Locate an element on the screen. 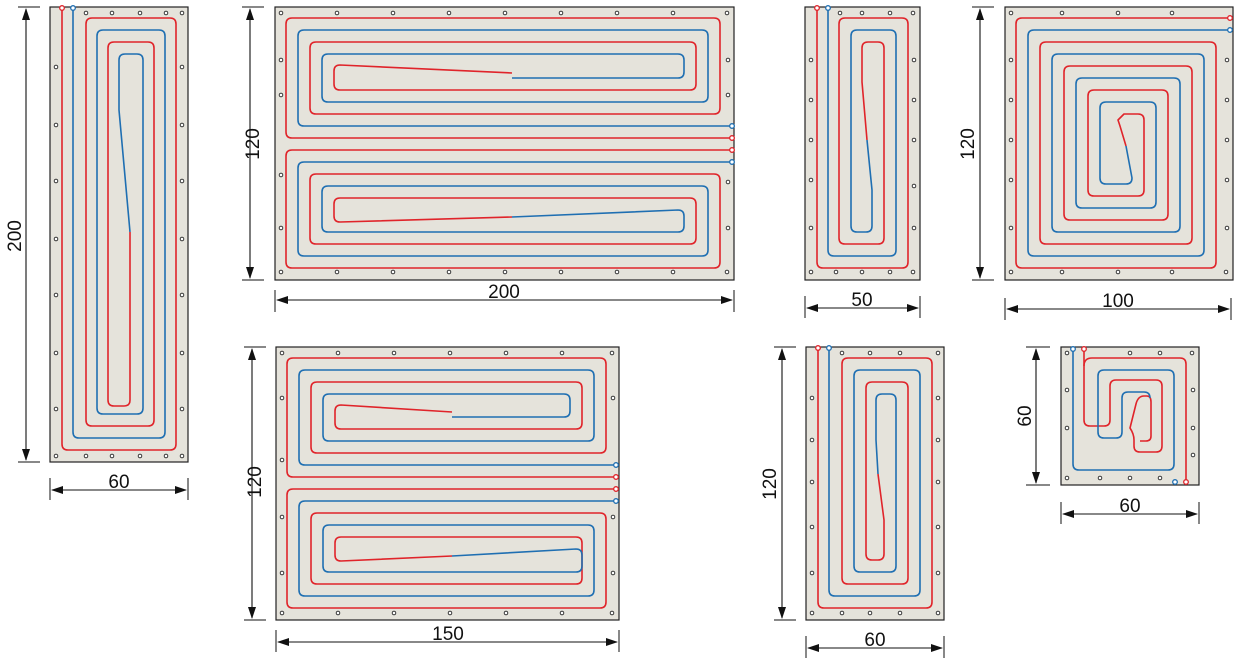  panel-60x200: 200 60 is located at coordinates (97, 252).